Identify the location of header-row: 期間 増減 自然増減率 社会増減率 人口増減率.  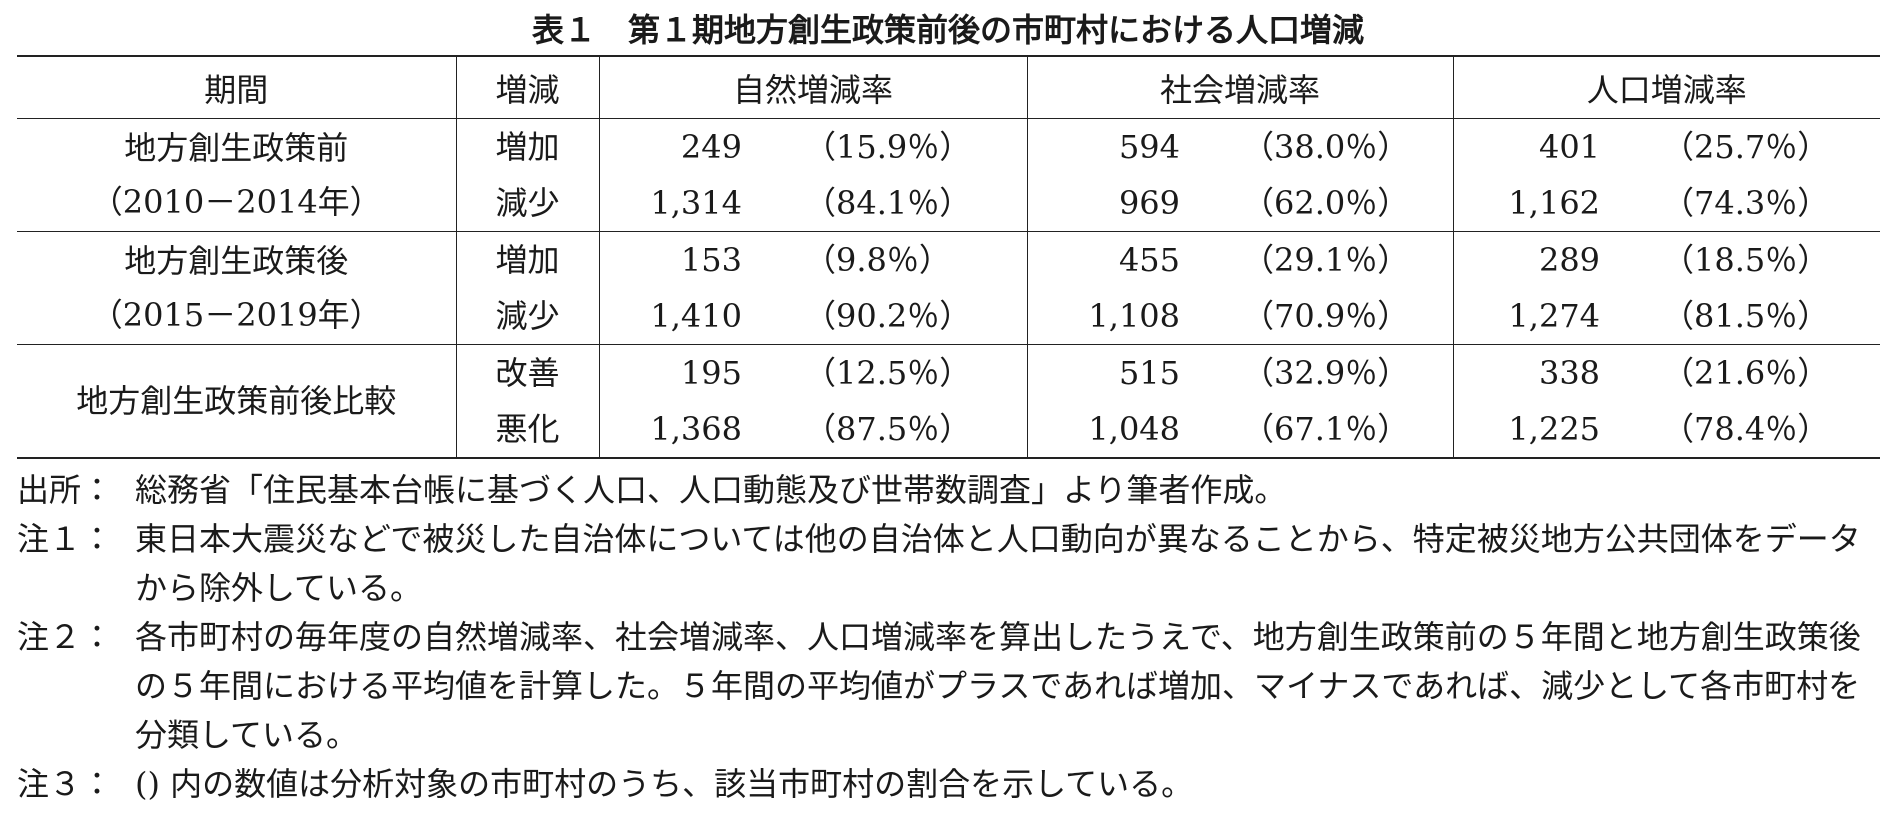
(949, 87).